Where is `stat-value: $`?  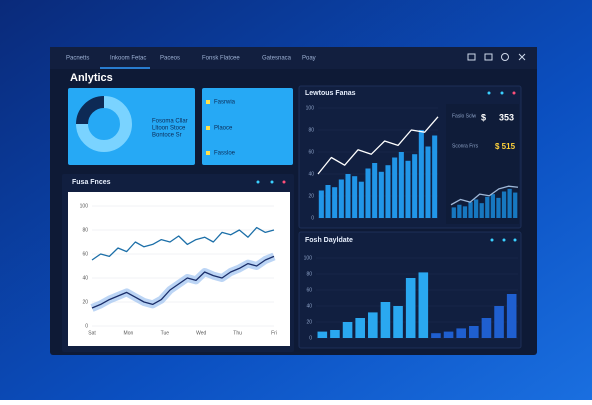
stat-value: $ is located at coordinates (483, 117).